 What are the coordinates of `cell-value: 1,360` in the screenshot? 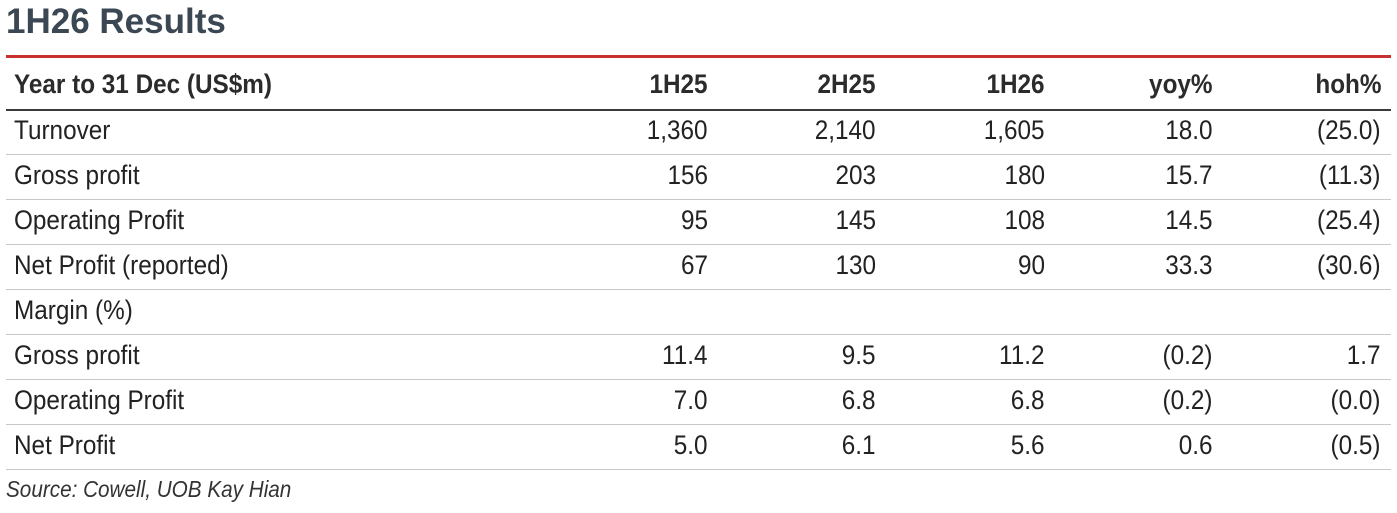 It's located at (677, 130).